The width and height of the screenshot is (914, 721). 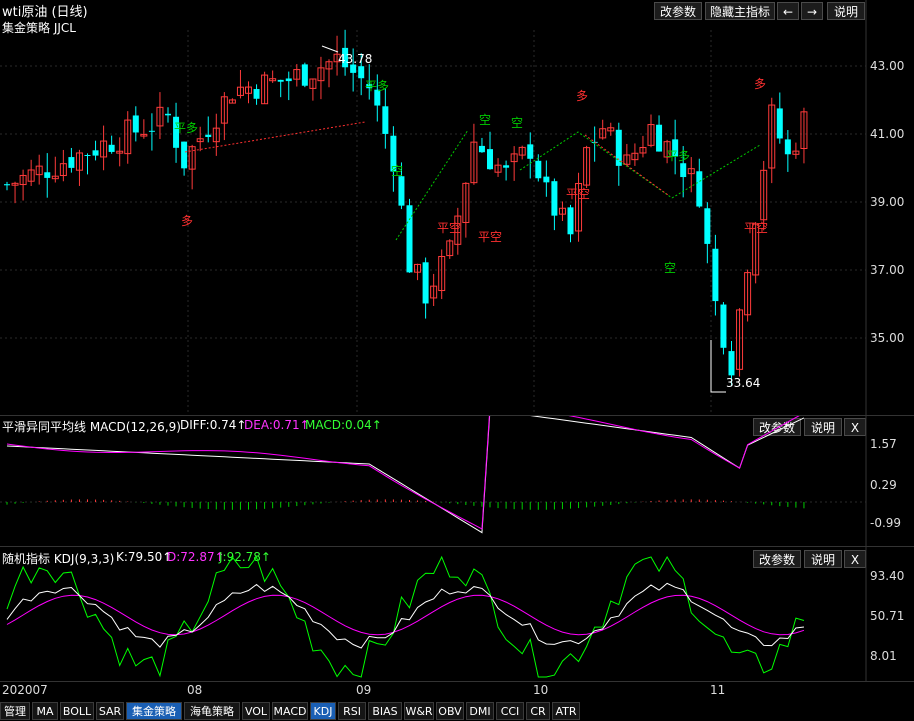 What do you see at coordinates (887, 270) in the screenshot?
I see `price-tick-37: 37.00` at bounding box center [887, 270].